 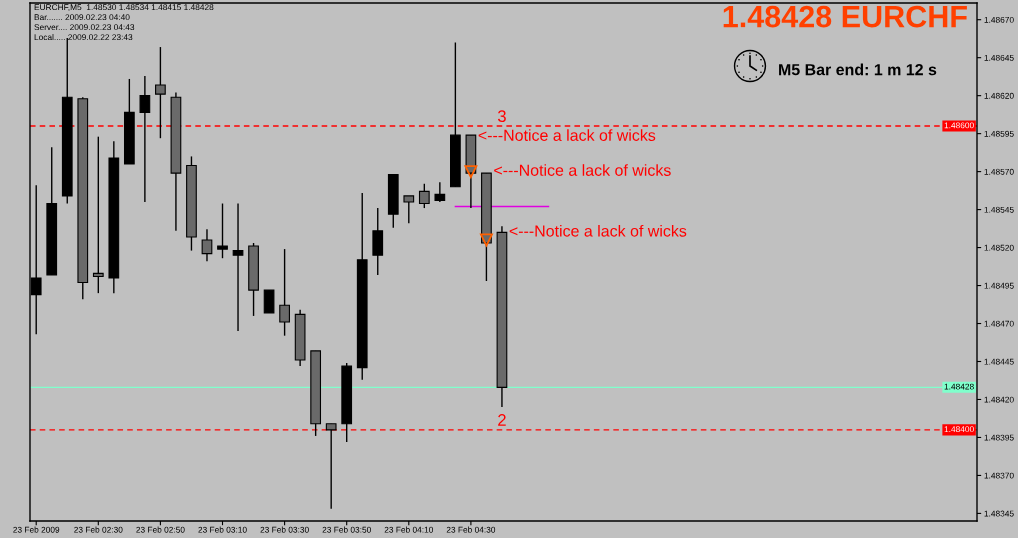 I want to click on annotation: Server.... 2009.02.23 04:43, so click(x=84, y=27).